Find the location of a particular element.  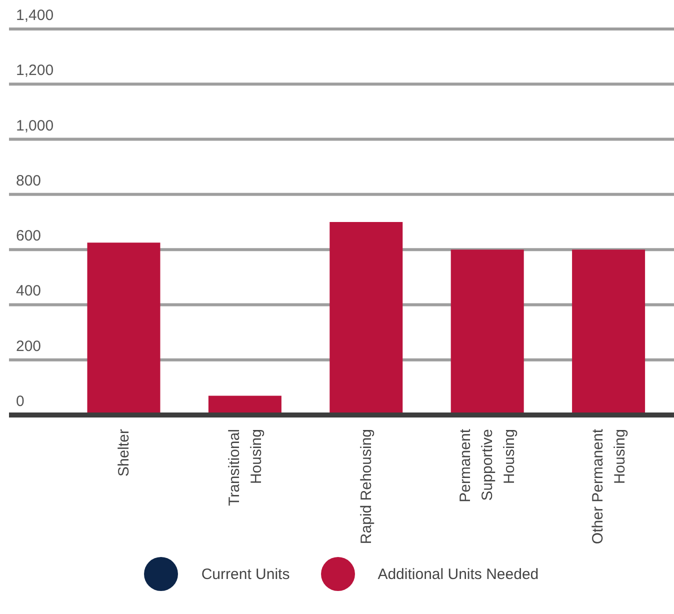

x-tick-label: Rapid Rehousing is located at coordinates (366, 486).